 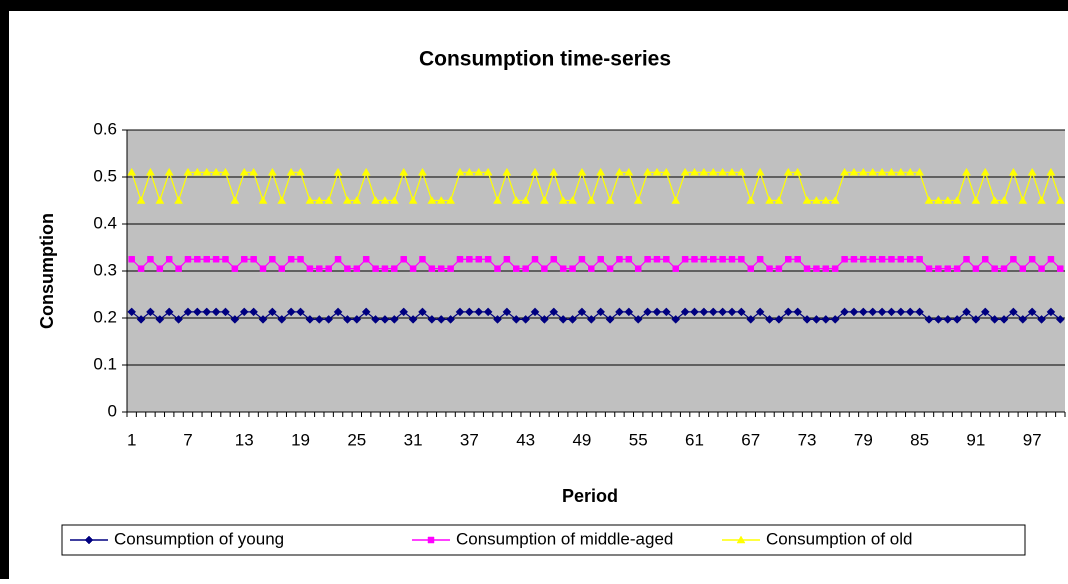 What do you see at coordinates (863, 439) in the screenshot?
I see `x-tick-label: 79` at bounding box center [863, 439].